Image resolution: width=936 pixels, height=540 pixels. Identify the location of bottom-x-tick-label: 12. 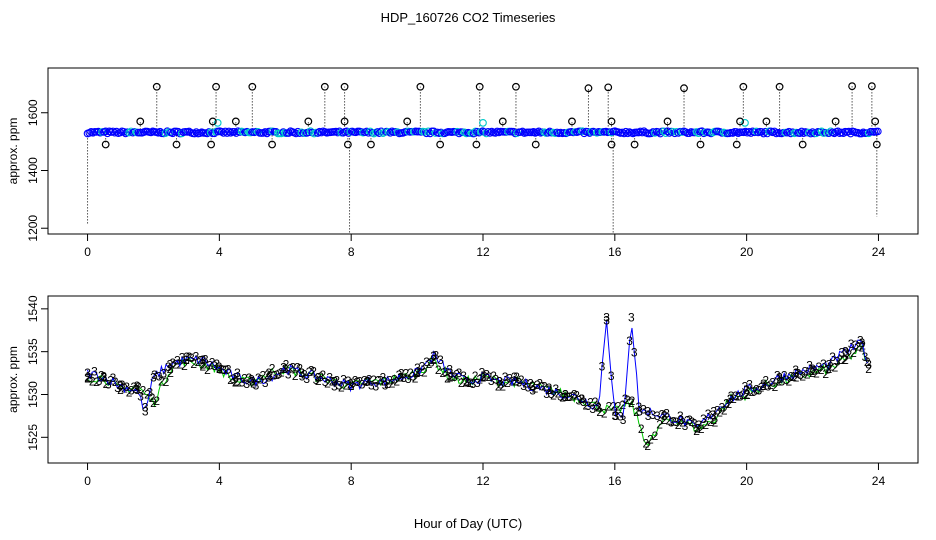
(483, 481).